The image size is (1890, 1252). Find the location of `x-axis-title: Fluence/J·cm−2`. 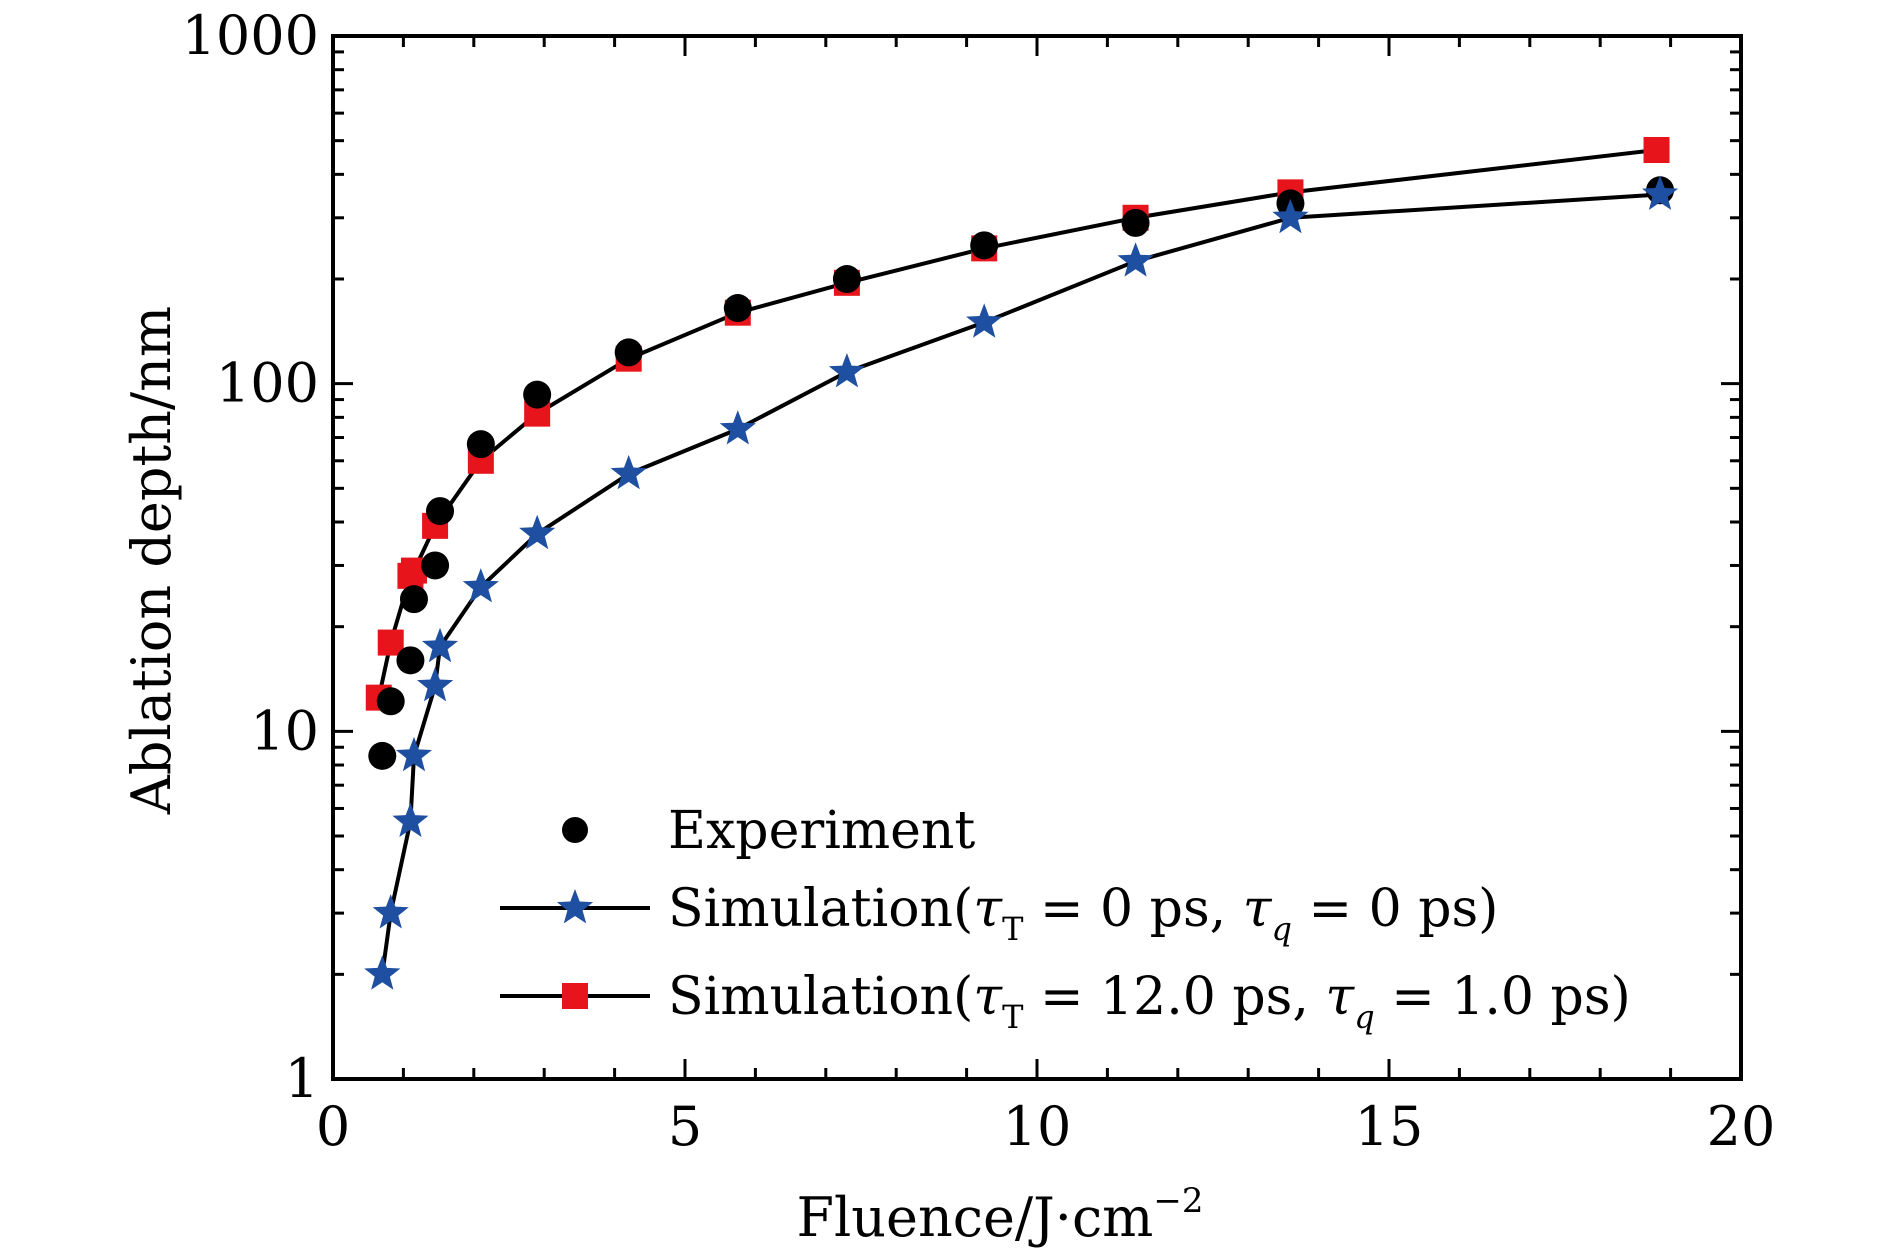

x-axis-title: Fluence/J·cm−2 is located at coordinates (999, 1215).